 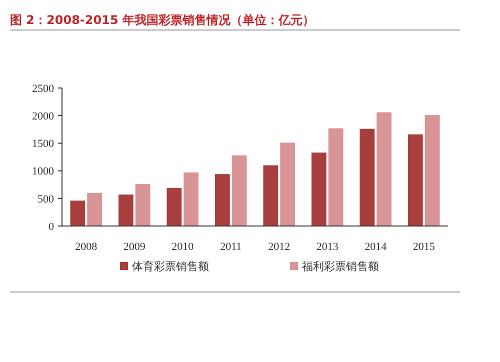 I want to click on y-tick-label: 1000, so click(x=43, y=172).